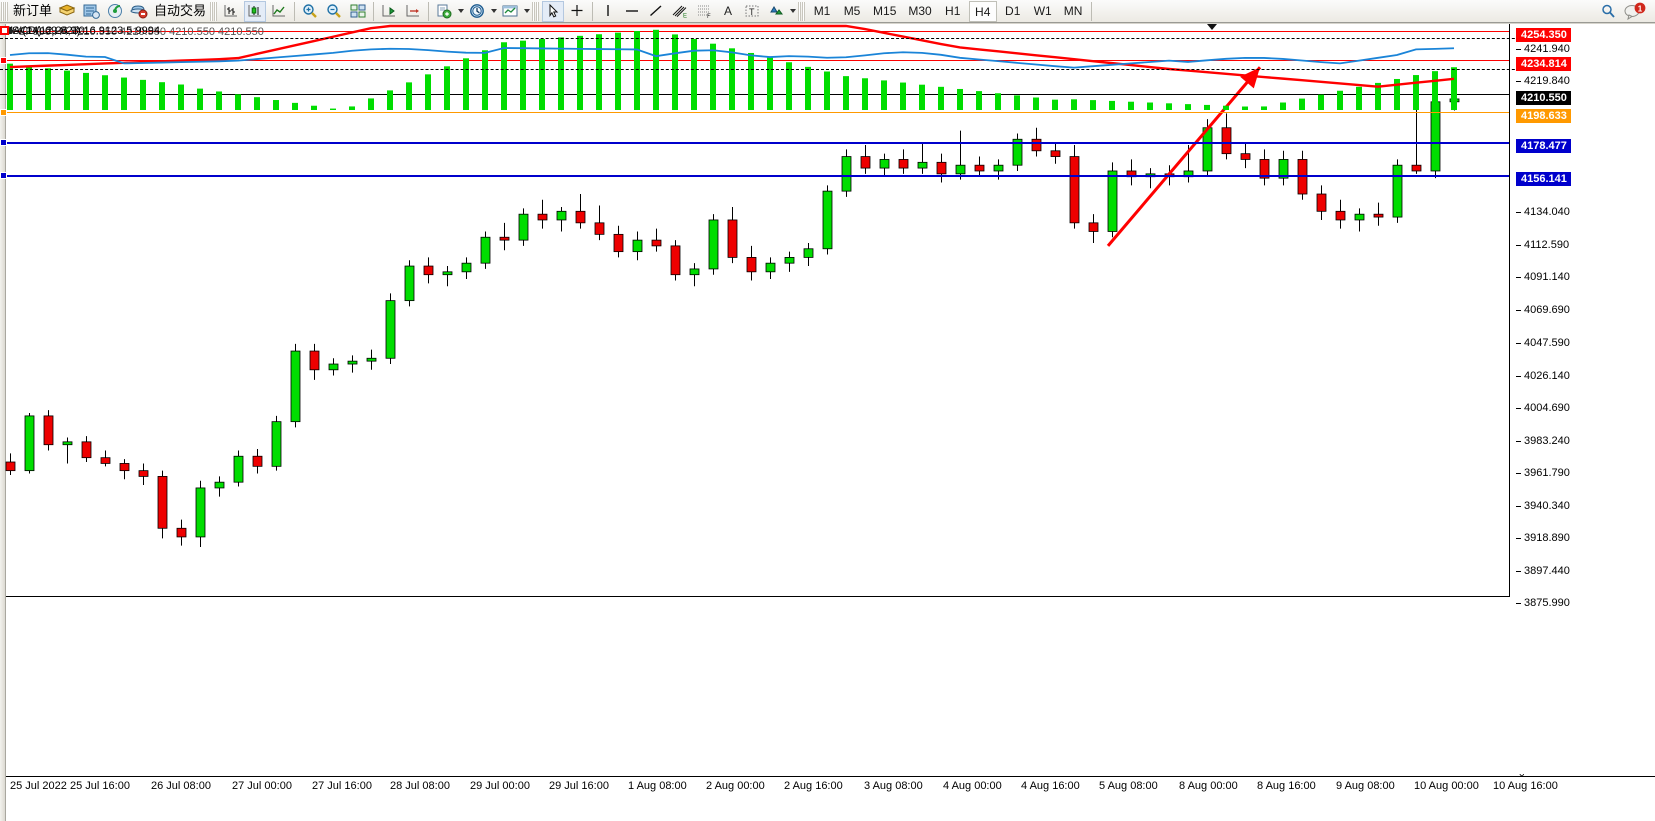 The height and width of the screenshot is (821, 1655). Describe the element at coordinates (91, 11) in the screenshot. I see `data-window-icon` at that location.